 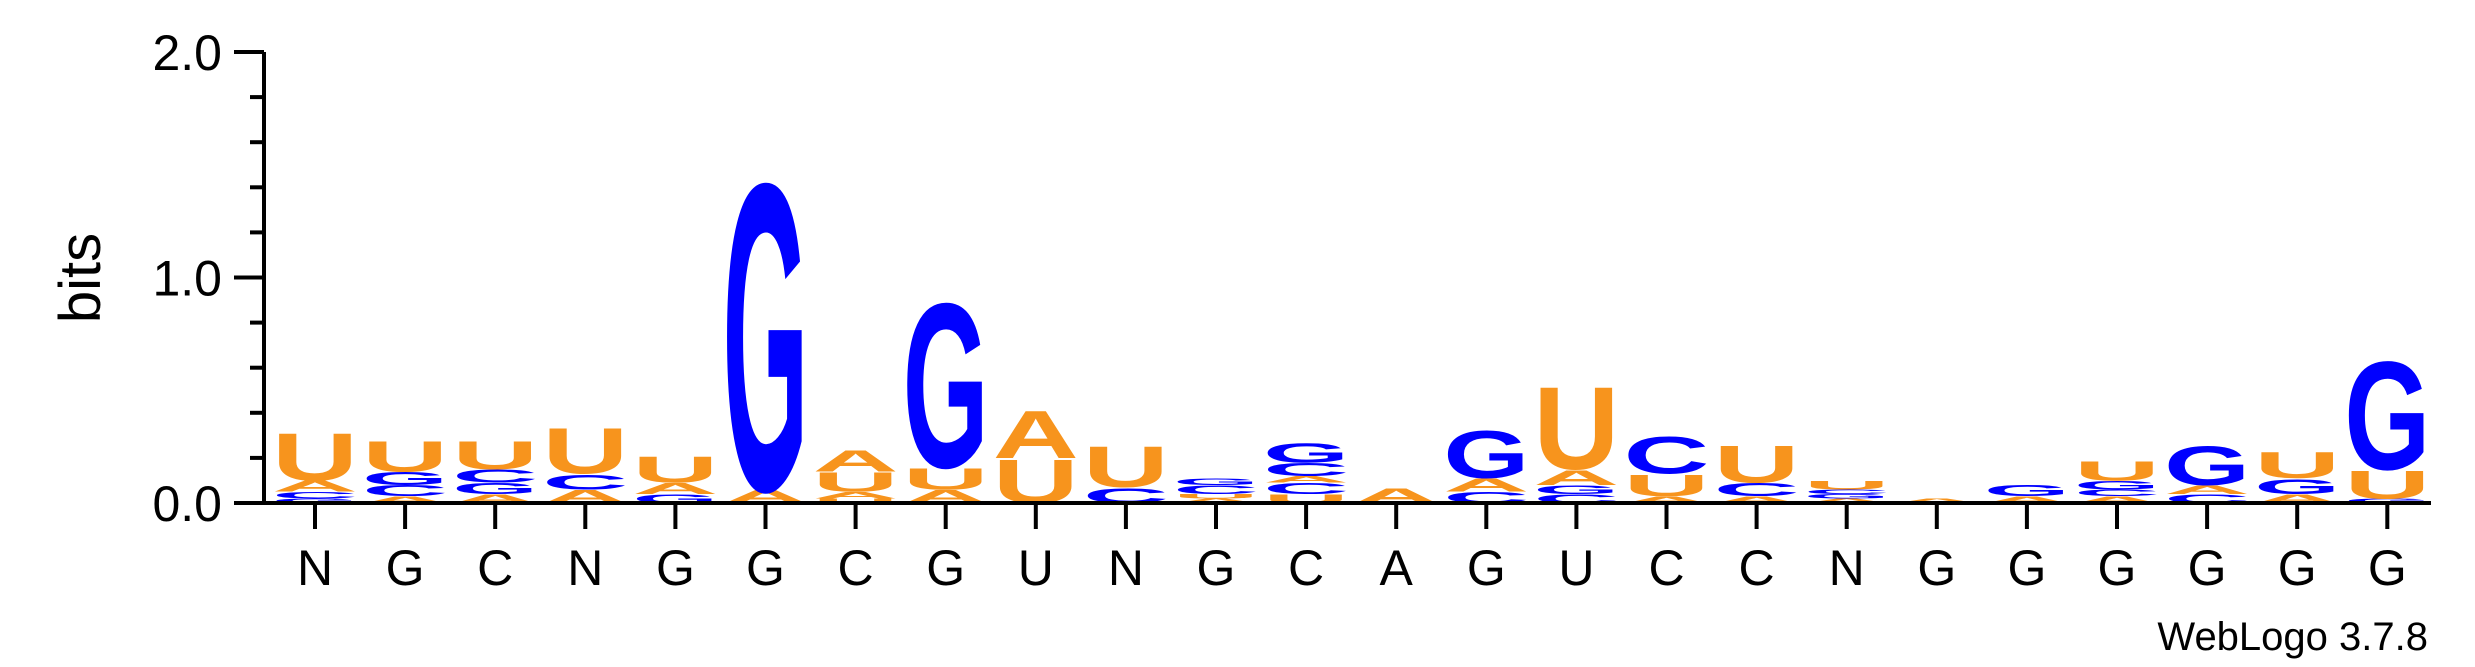 I want to click on y-tick-label: 2.0, so click(x=187, y=53).